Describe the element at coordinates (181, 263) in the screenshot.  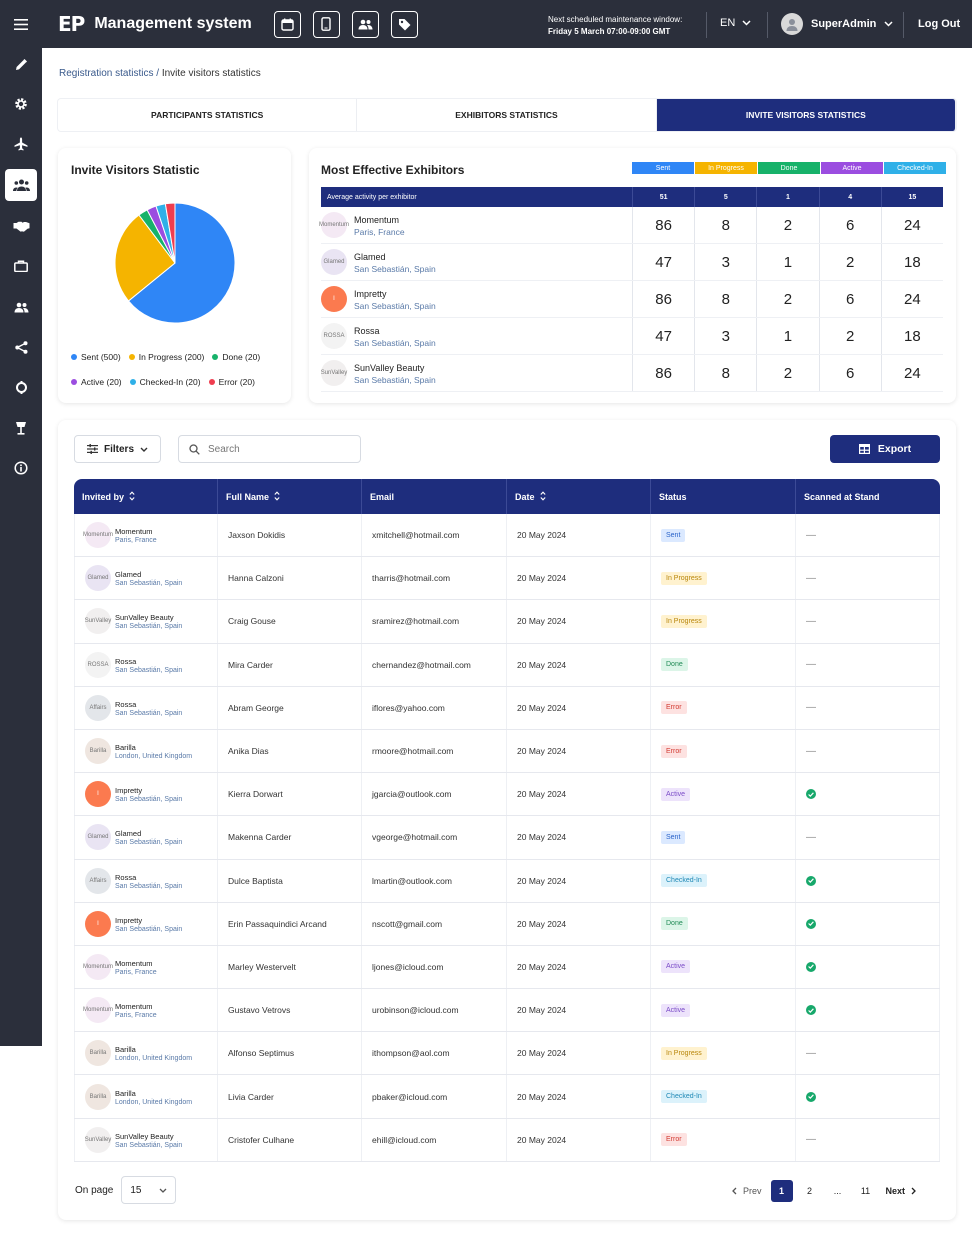
I see `pie-slice-sent` at that location.